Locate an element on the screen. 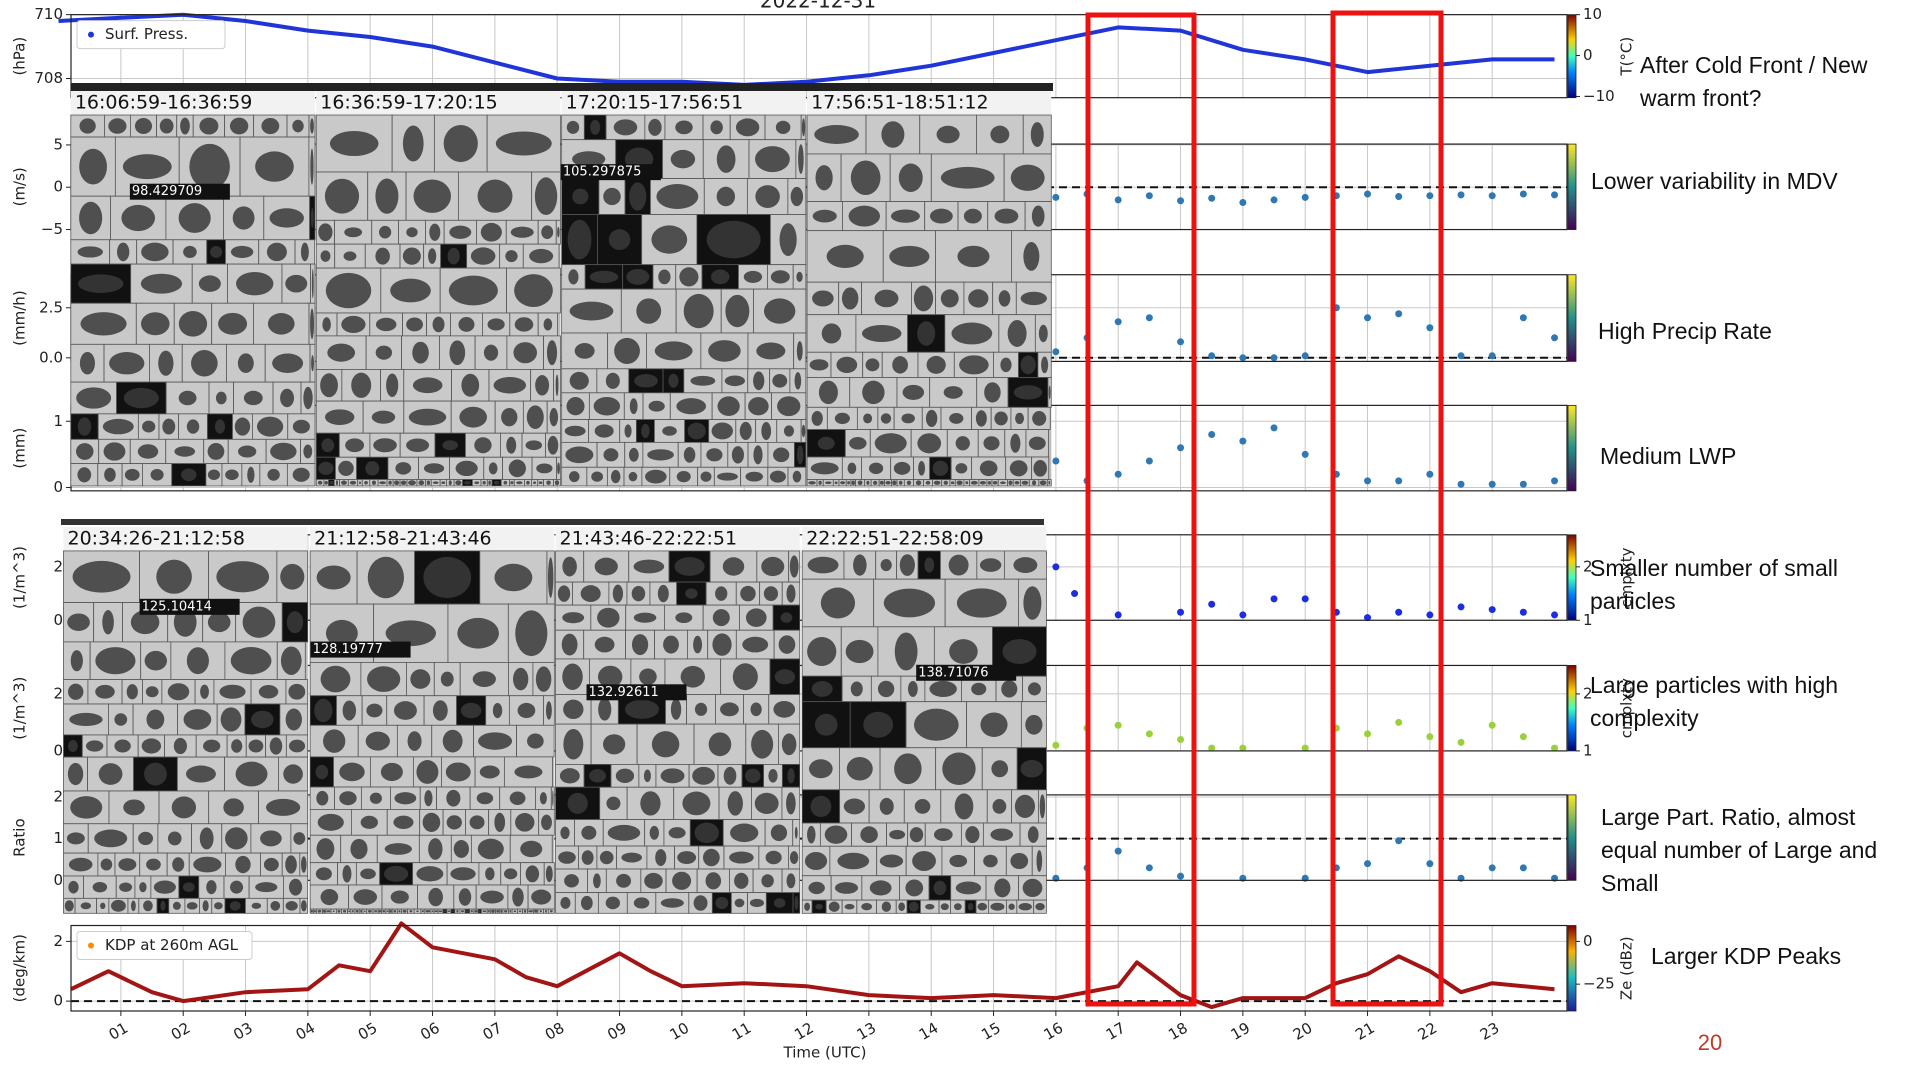  x-axis-label: Time (UTC) is located at coordinates (825, 1053).